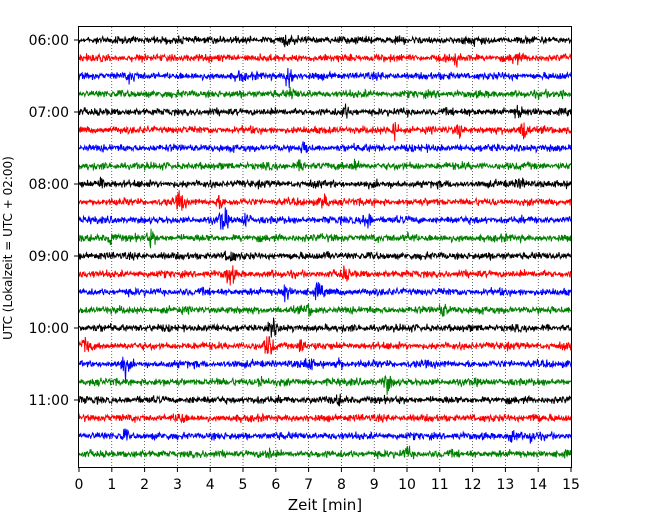 This screenshot has height=520, width=650. I want to click on x-tick-label: 12, so click(473, 485).